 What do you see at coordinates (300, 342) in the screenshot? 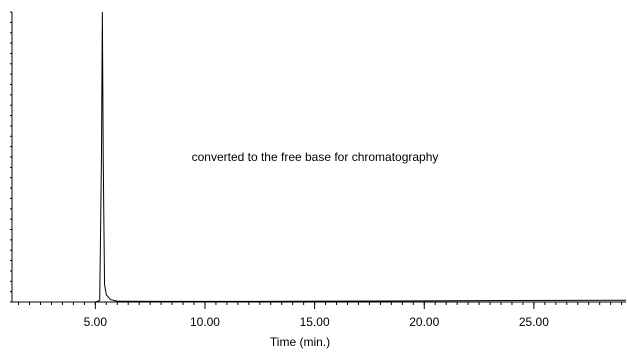
I see `x-axis-label: Time (min.)` at bounding box center [300, 342].